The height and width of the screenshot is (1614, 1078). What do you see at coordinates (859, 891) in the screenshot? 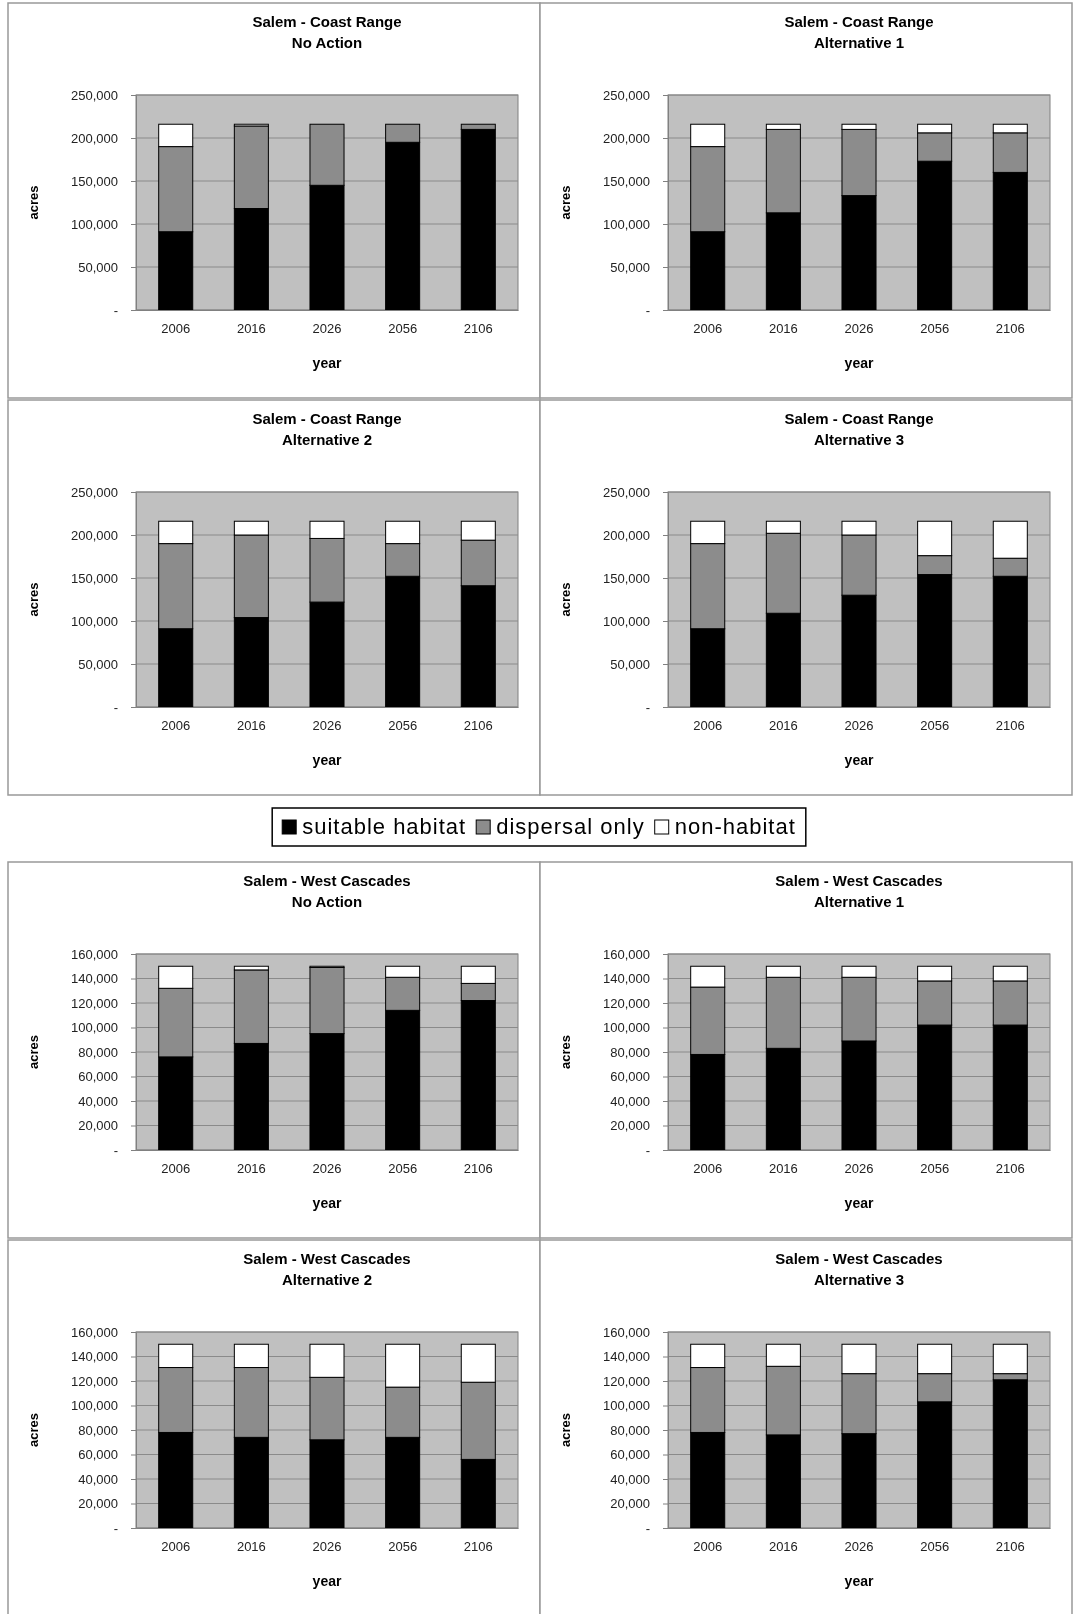
I see `chart-title: Salem - West Cascades Alternative 1` at bounding box center [859, 891].